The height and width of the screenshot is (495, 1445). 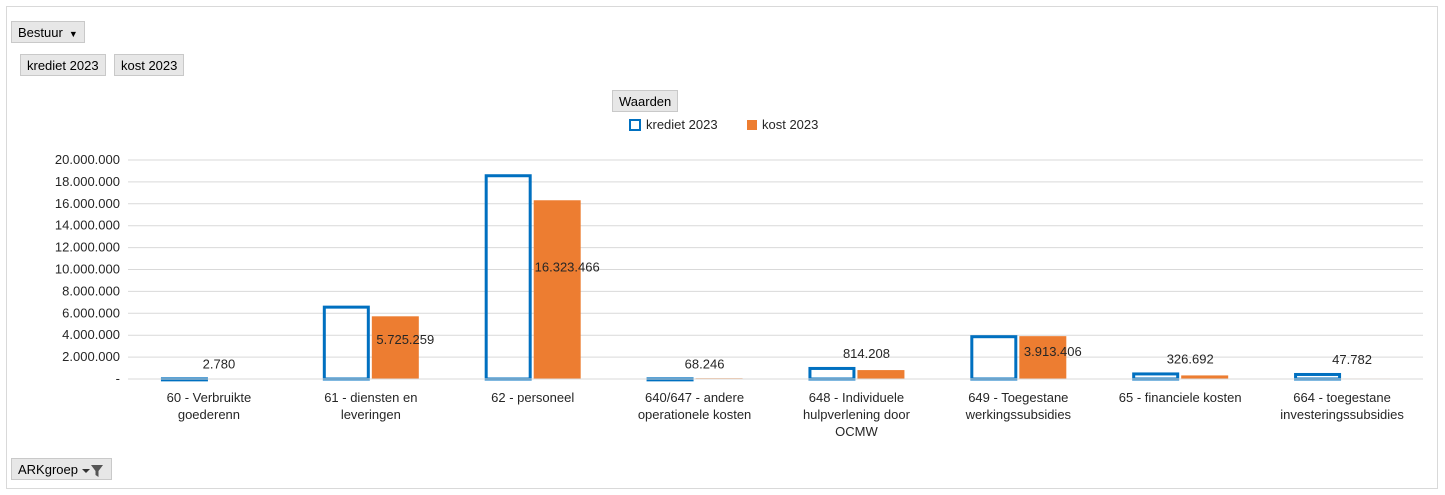 What do you see at coordinates (635, 124) in the screenshot?
I see `legend-swatch-krediet` at bounding box center [635, 124].